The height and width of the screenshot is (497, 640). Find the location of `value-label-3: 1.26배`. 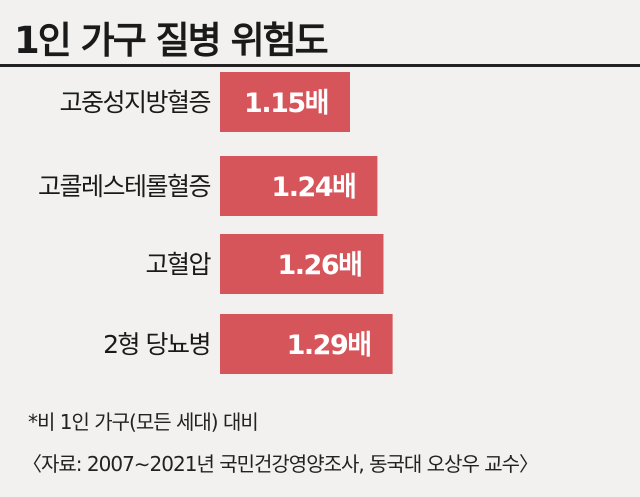

value-label-3: 1.26배 is located at coordinates (320, 265).